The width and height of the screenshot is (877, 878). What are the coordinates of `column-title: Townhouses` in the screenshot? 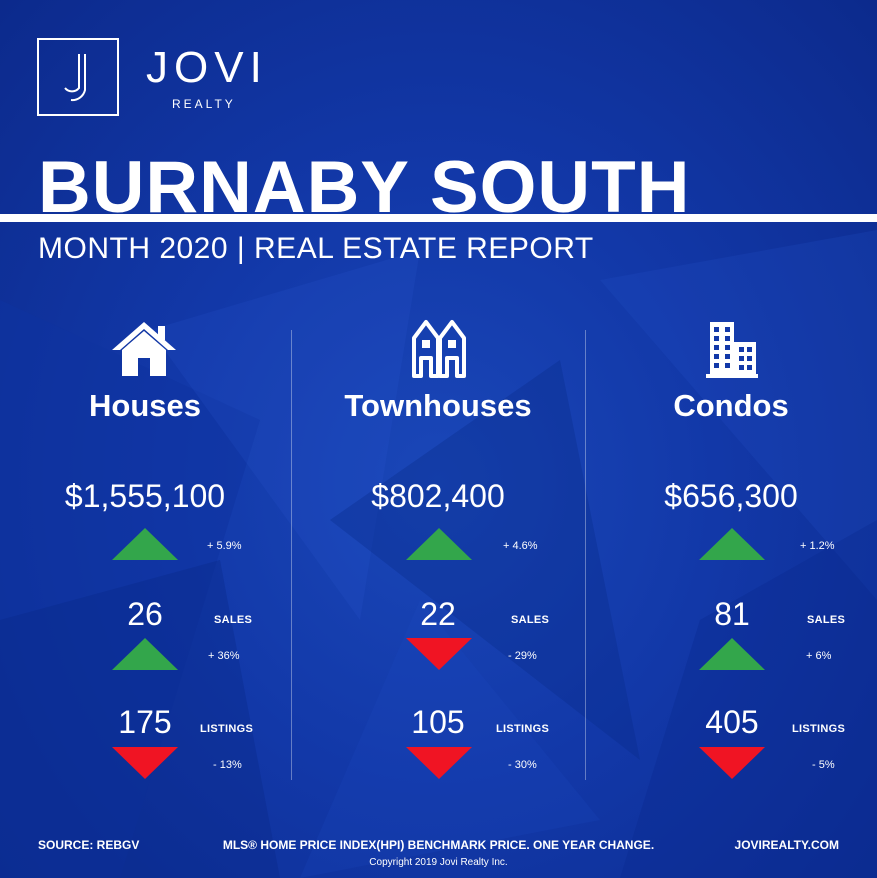 It's located at (438, 405).